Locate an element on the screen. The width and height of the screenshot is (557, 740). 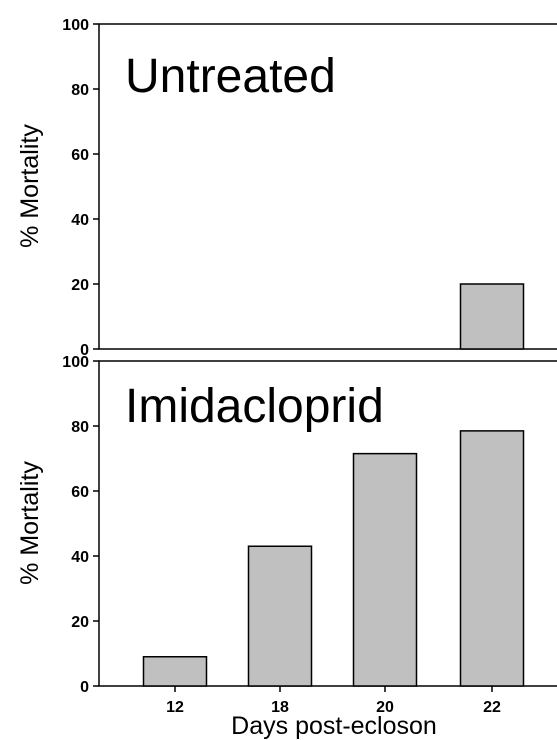
x-tick-label: 22 is located at coordinates (492, 707).